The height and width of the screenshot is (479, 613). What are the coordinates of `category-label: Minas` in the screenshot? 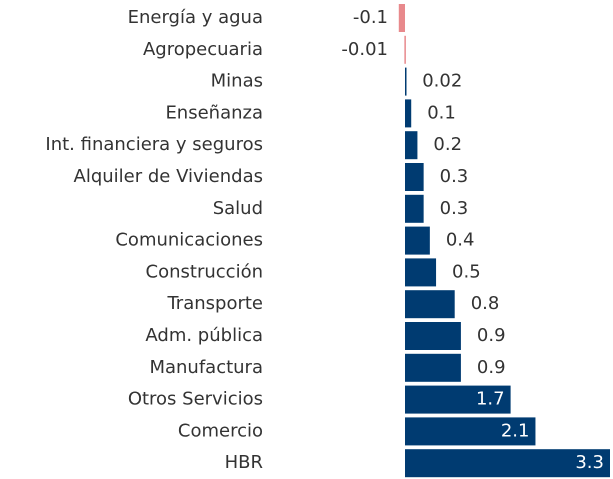 It's located at (237, 81).